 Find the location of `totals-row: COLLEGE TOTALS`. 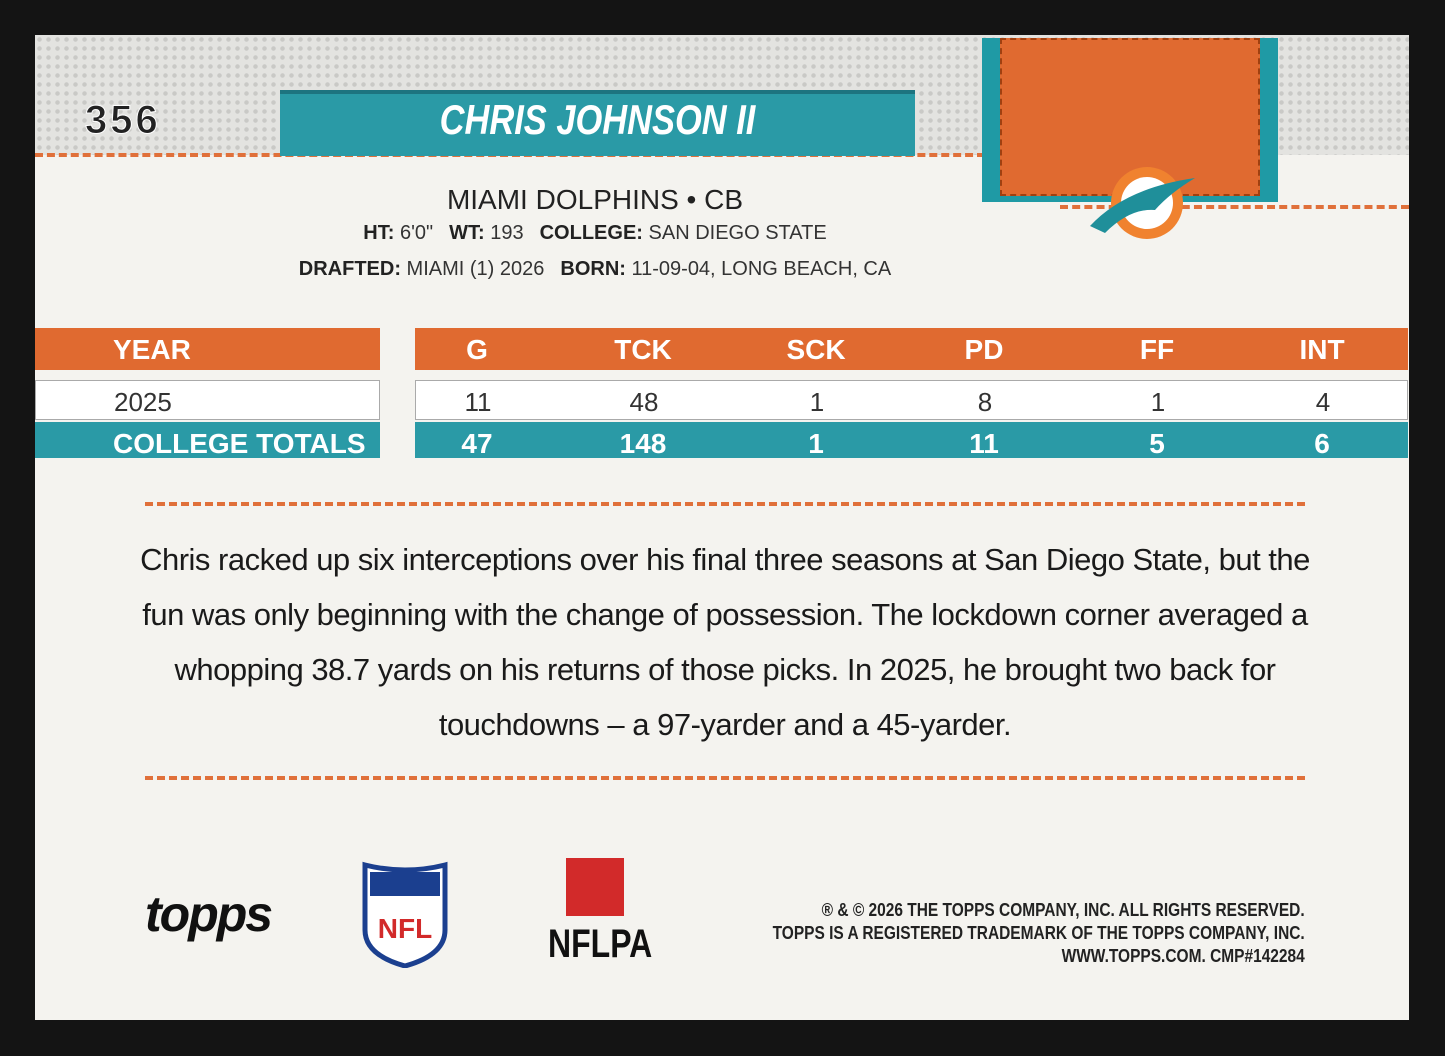

totals-row: COLLEGE TOTALS is located at coordinates (207, 440).